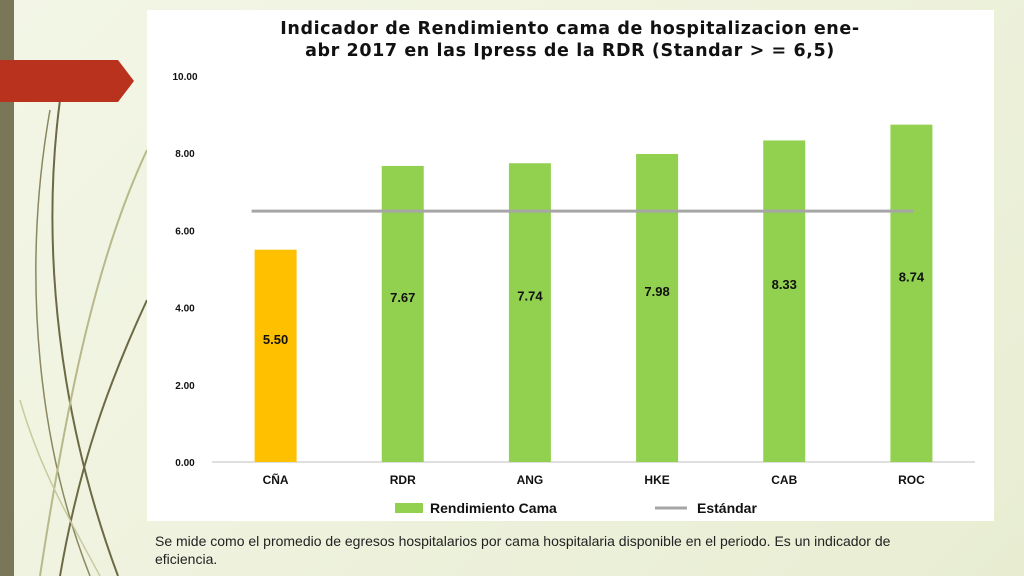 This screenshot has width=1024, height=576. Describe the element at coordinates (784, 284) in the screenshot. I see `data-label: 8.33` at that location.